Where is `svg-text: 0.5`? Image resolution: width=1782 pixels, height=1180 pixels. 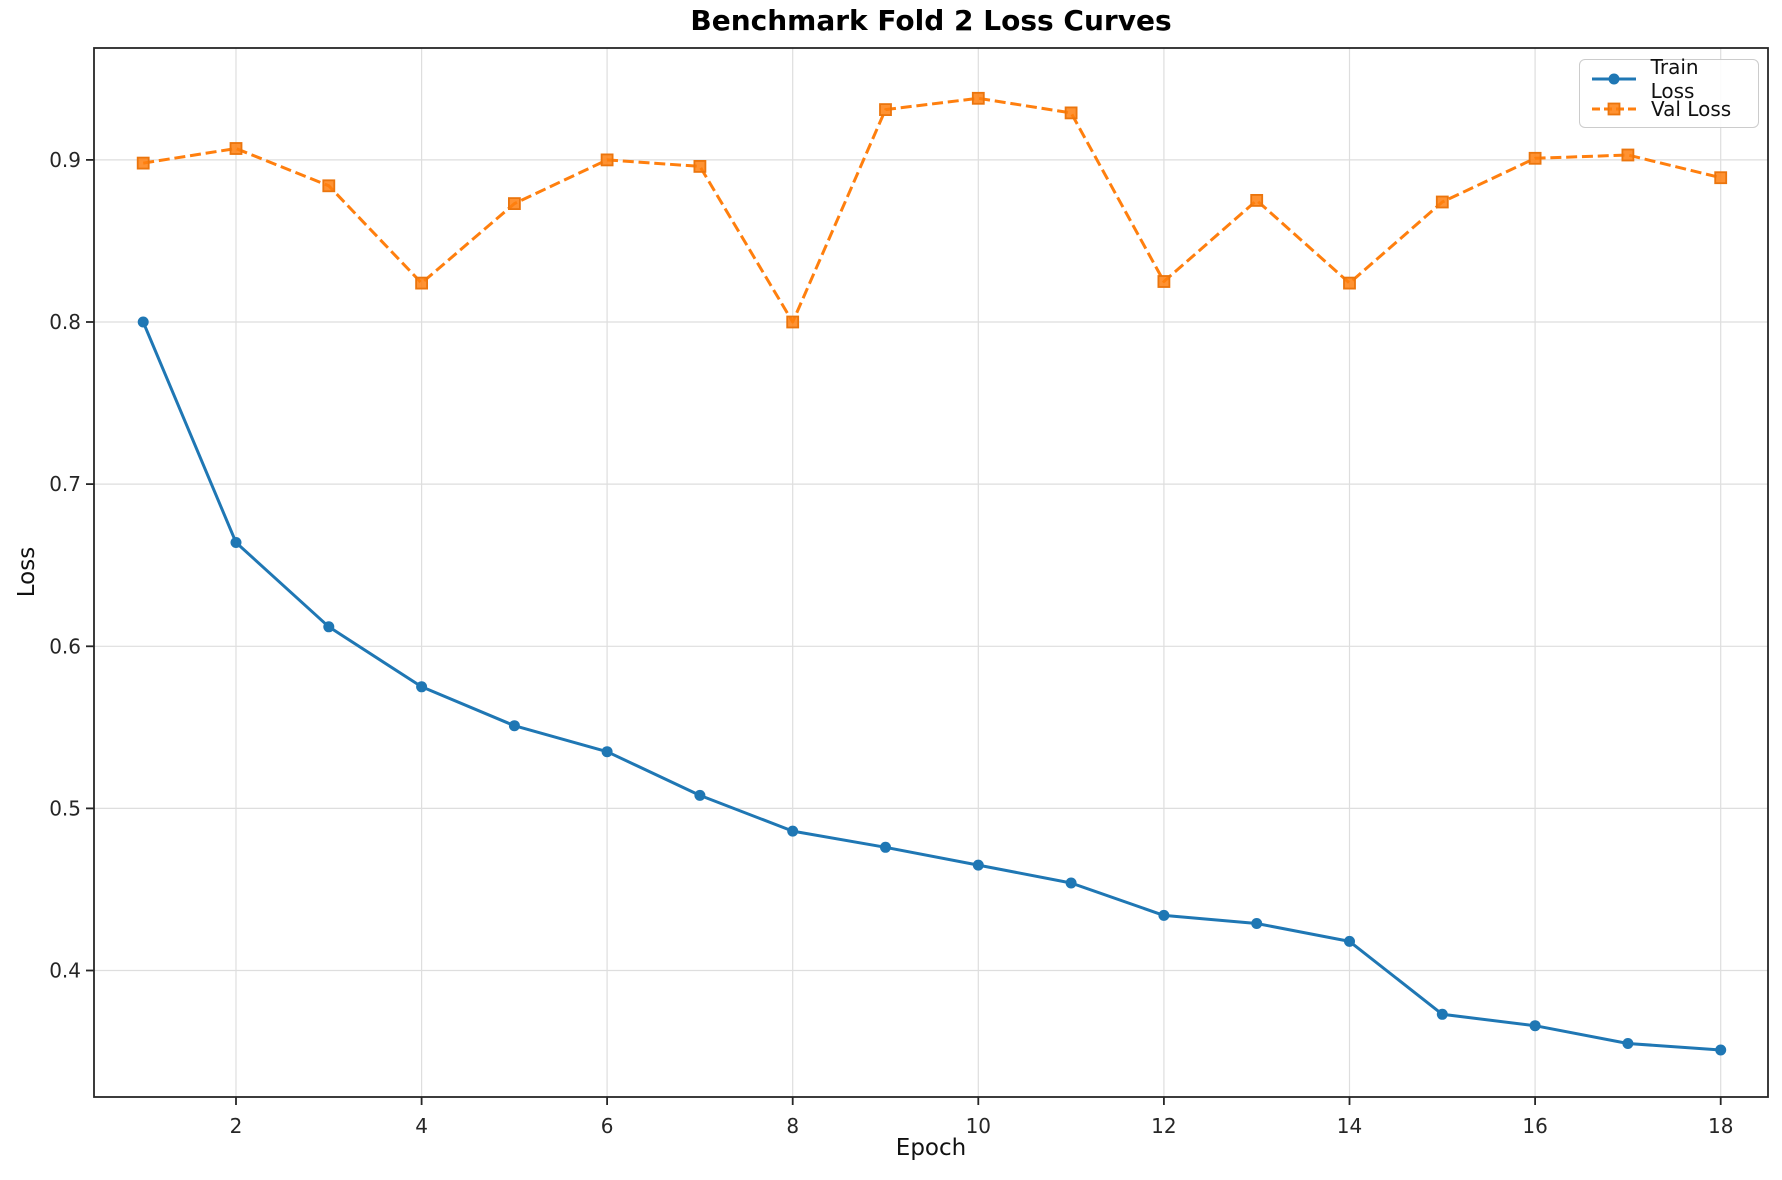
svg-text: 0.5 is located at coordinates (65, 808).